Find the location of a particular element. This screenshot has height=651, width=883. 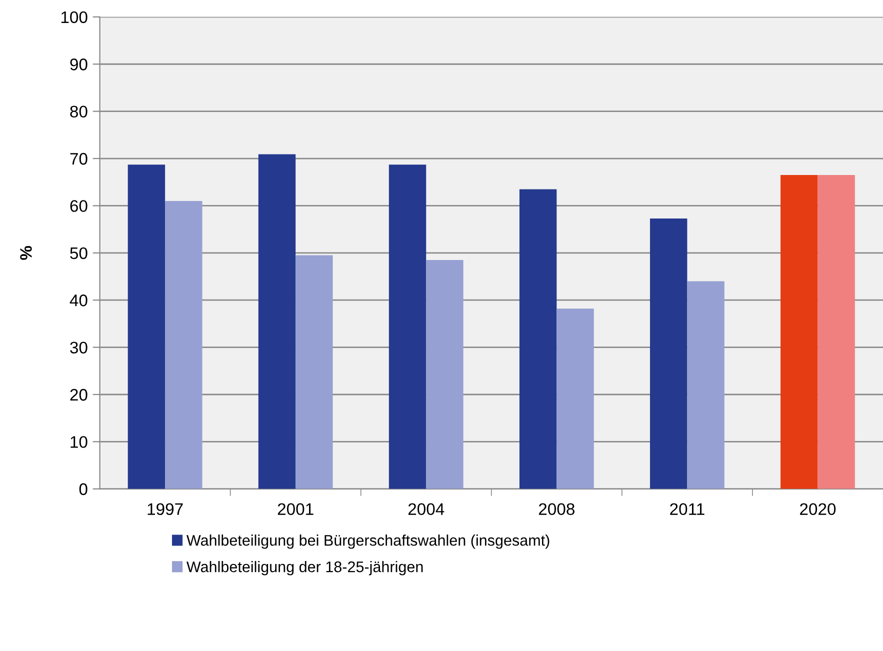

y-tick-label: 40 is located at coordinates (79, 300).